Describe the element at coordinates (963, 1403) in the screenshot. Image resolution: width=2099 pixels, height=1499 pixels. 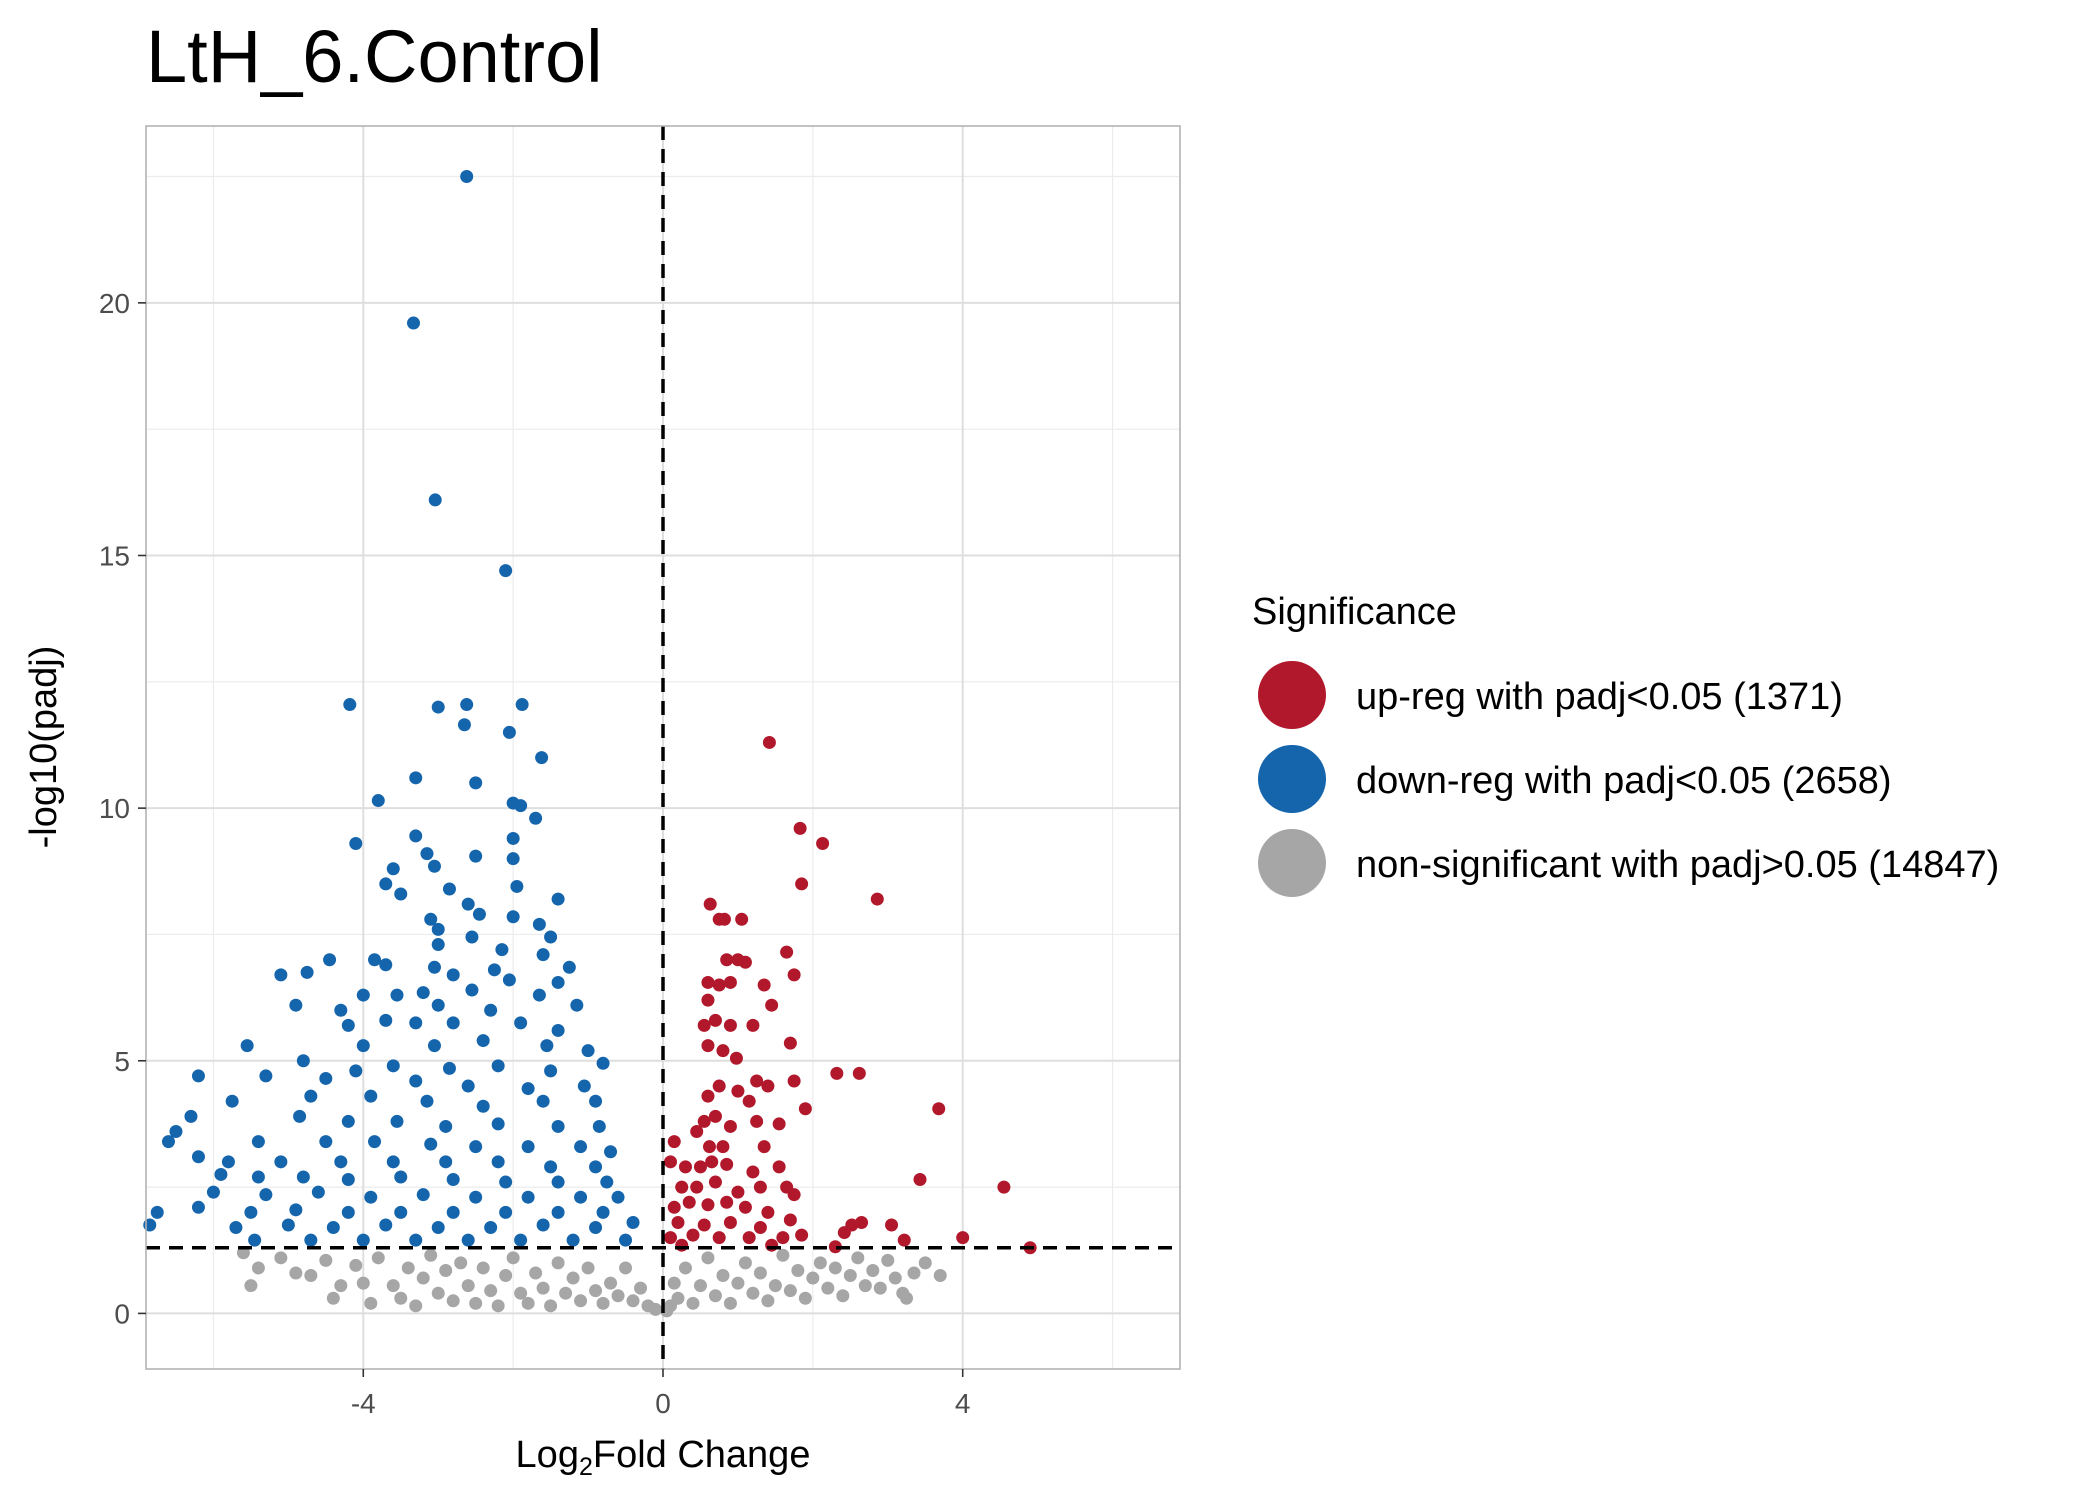
I see `x-tick-label: 4` at that location.